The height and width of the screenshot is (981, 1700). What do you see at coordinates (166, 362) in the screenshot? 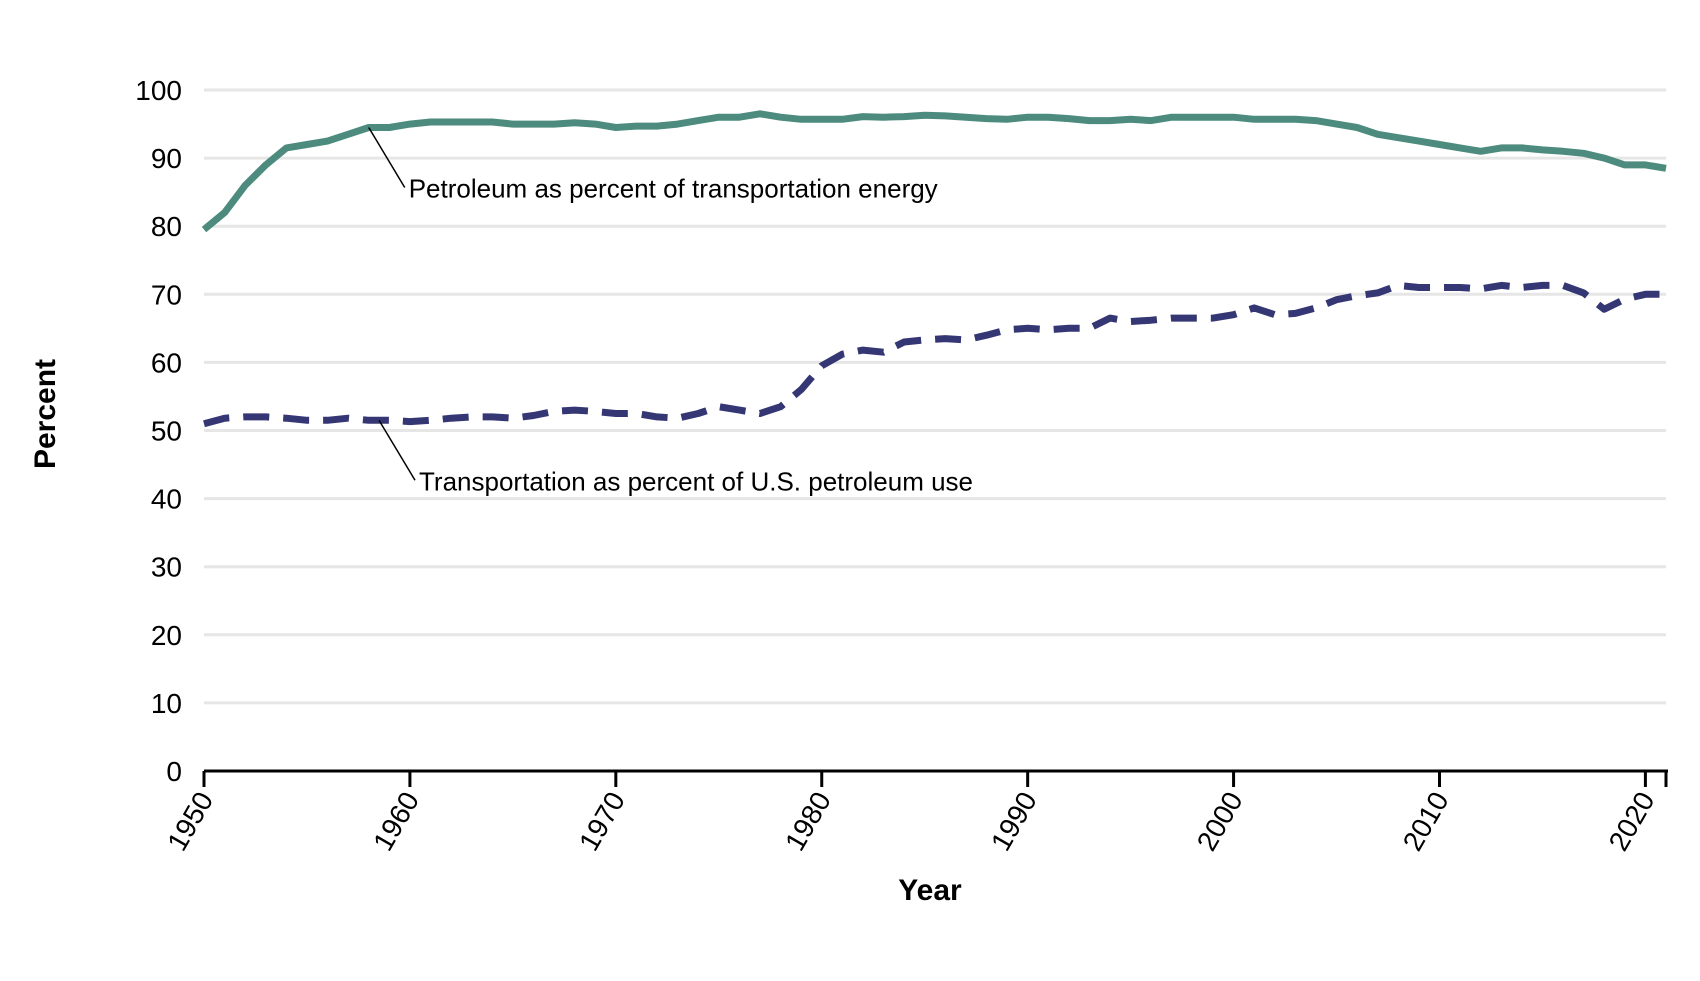
I see `y-tick-label: 60` at bounding box center [166, 362].